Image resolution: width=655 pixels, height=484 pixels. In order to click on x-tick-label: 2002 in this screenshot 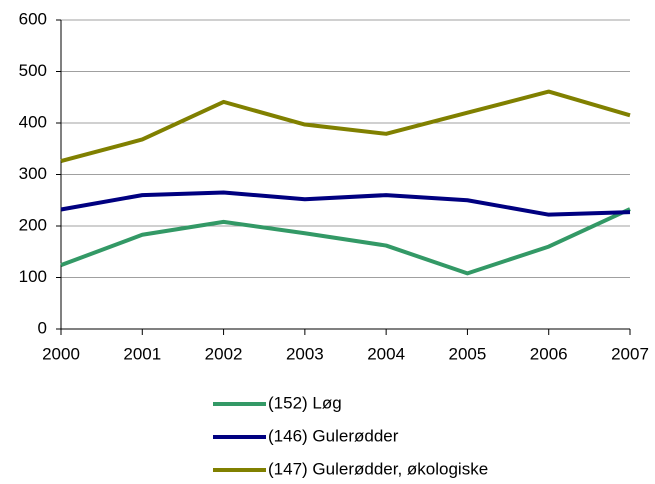, I will do `click(224, 353)`.